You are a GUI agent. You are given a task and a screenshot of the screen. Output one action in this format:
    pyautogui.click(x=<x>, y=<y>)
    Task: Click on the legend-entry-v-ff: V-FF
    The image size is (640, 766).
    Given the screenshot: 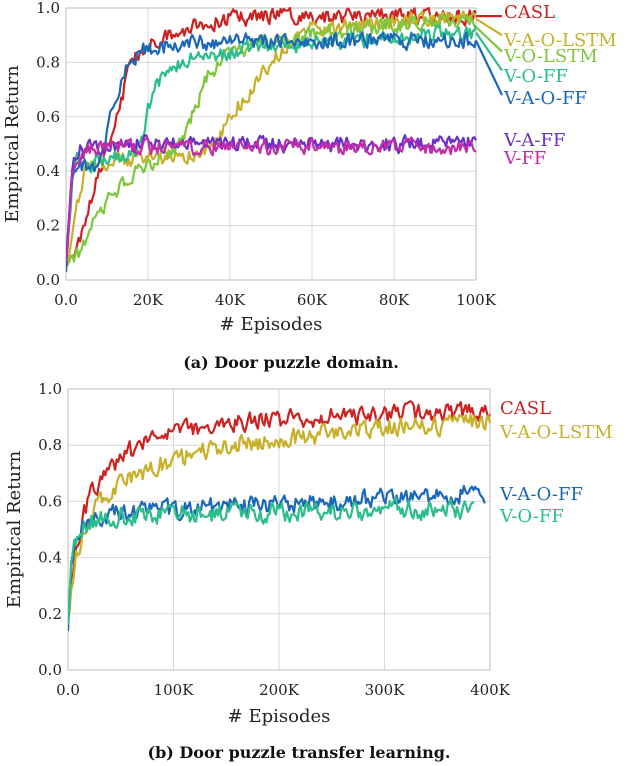 What is the action you would take?
    pyautogui.click(x=524, y=158)
    